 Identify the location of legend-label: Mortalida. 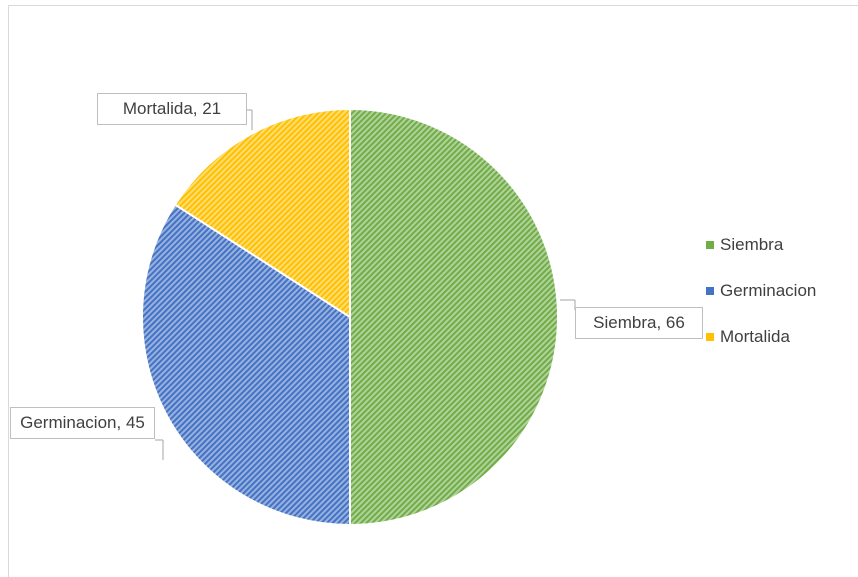
(755, 336).